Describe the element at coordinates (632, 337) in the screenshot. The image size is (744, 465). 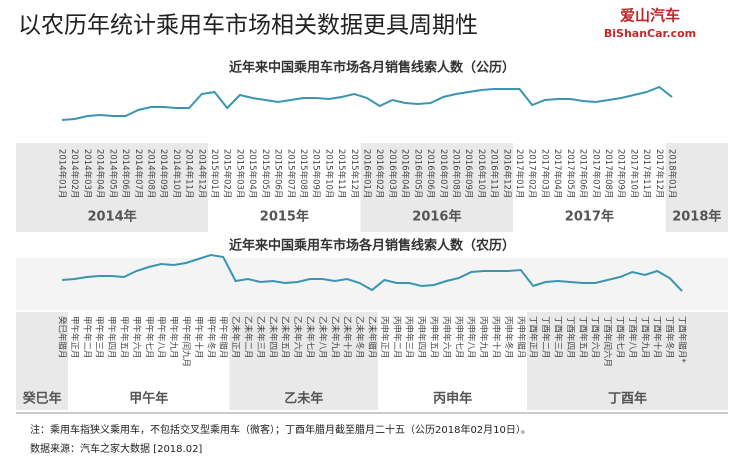
I see `x-tick-label: 丁酉年八月` at that location.